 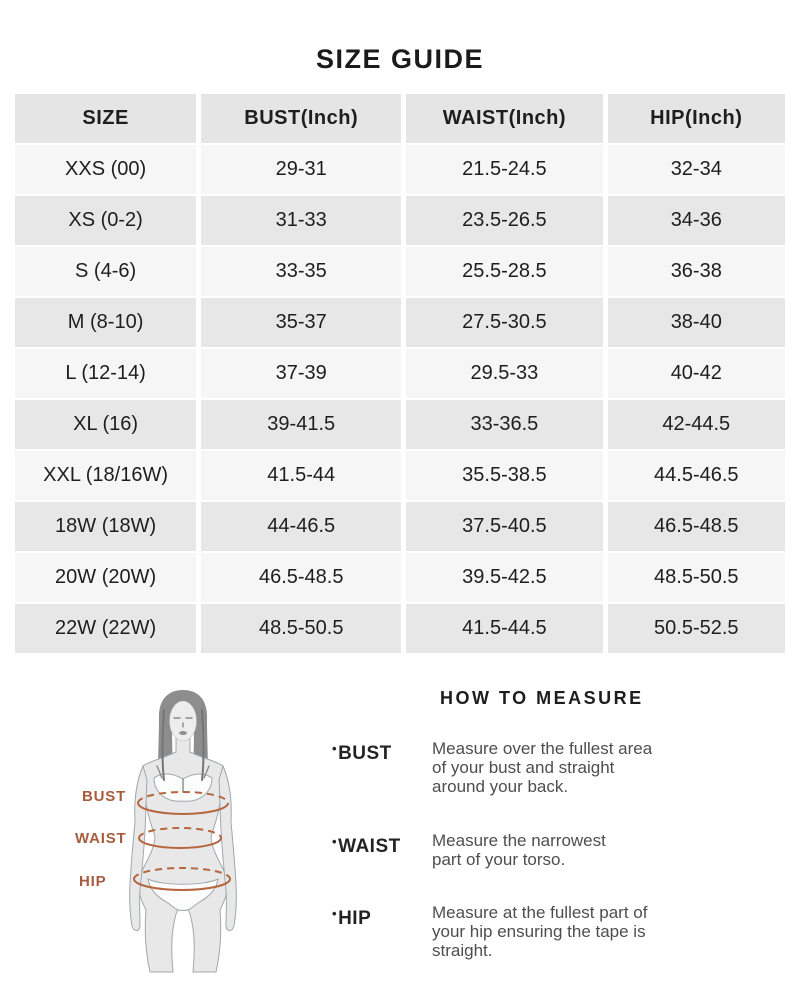 I want to click on measure-term-hip: •HIP, so click(x=351, y=918).